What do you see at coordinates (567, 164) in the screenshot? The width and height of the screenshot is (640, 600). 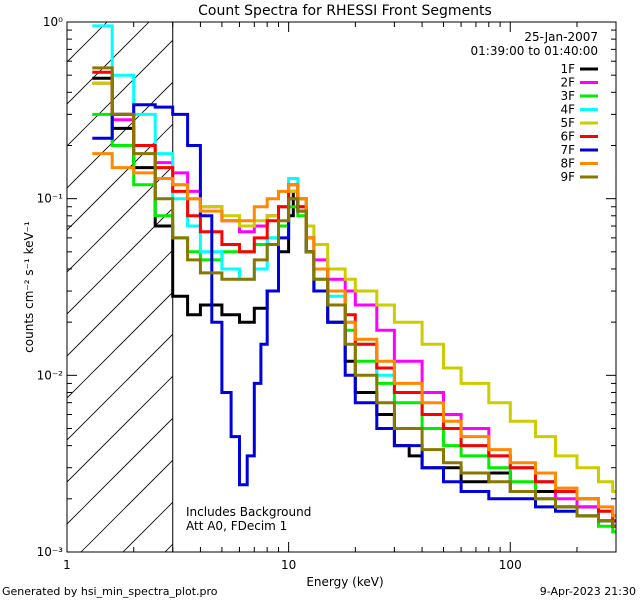 I see `legend-label-8f: 8F` at bounding box center [567, 164].